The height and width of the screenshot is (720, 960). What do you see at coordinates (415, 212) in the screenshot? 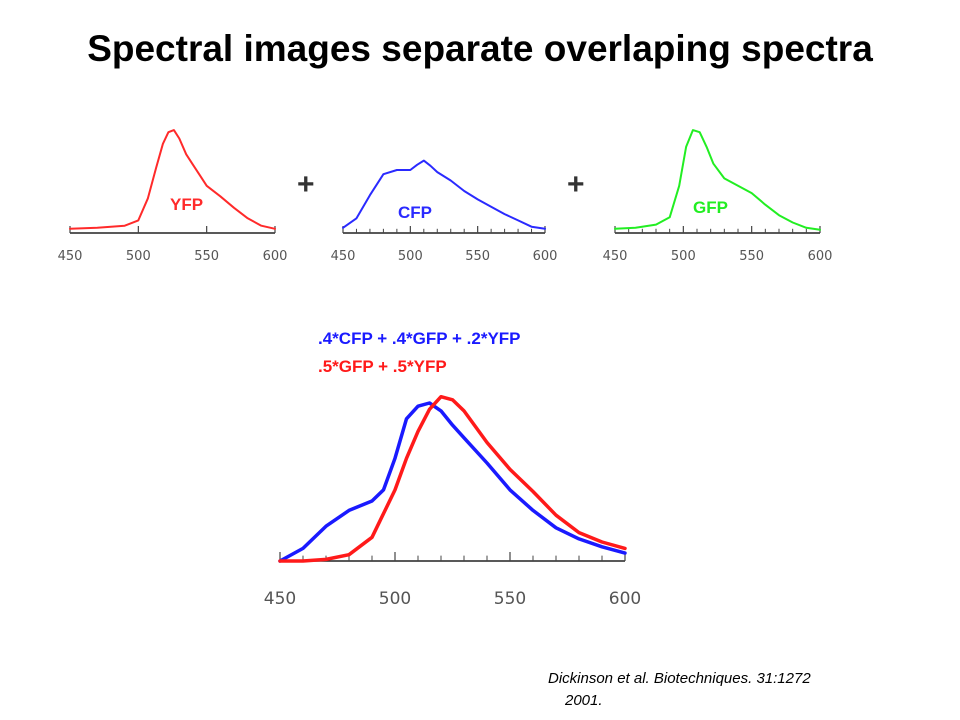
I see `series-tag-label: CFP` at bounding box center [415, 212].